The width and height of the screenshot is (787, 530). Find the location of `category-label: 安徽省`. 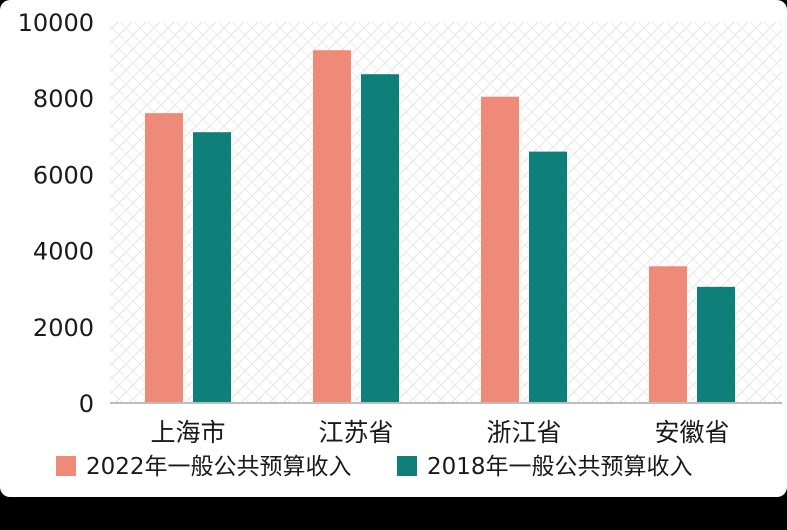

category-label: 安徽省 is located at coordinates (691, 432).